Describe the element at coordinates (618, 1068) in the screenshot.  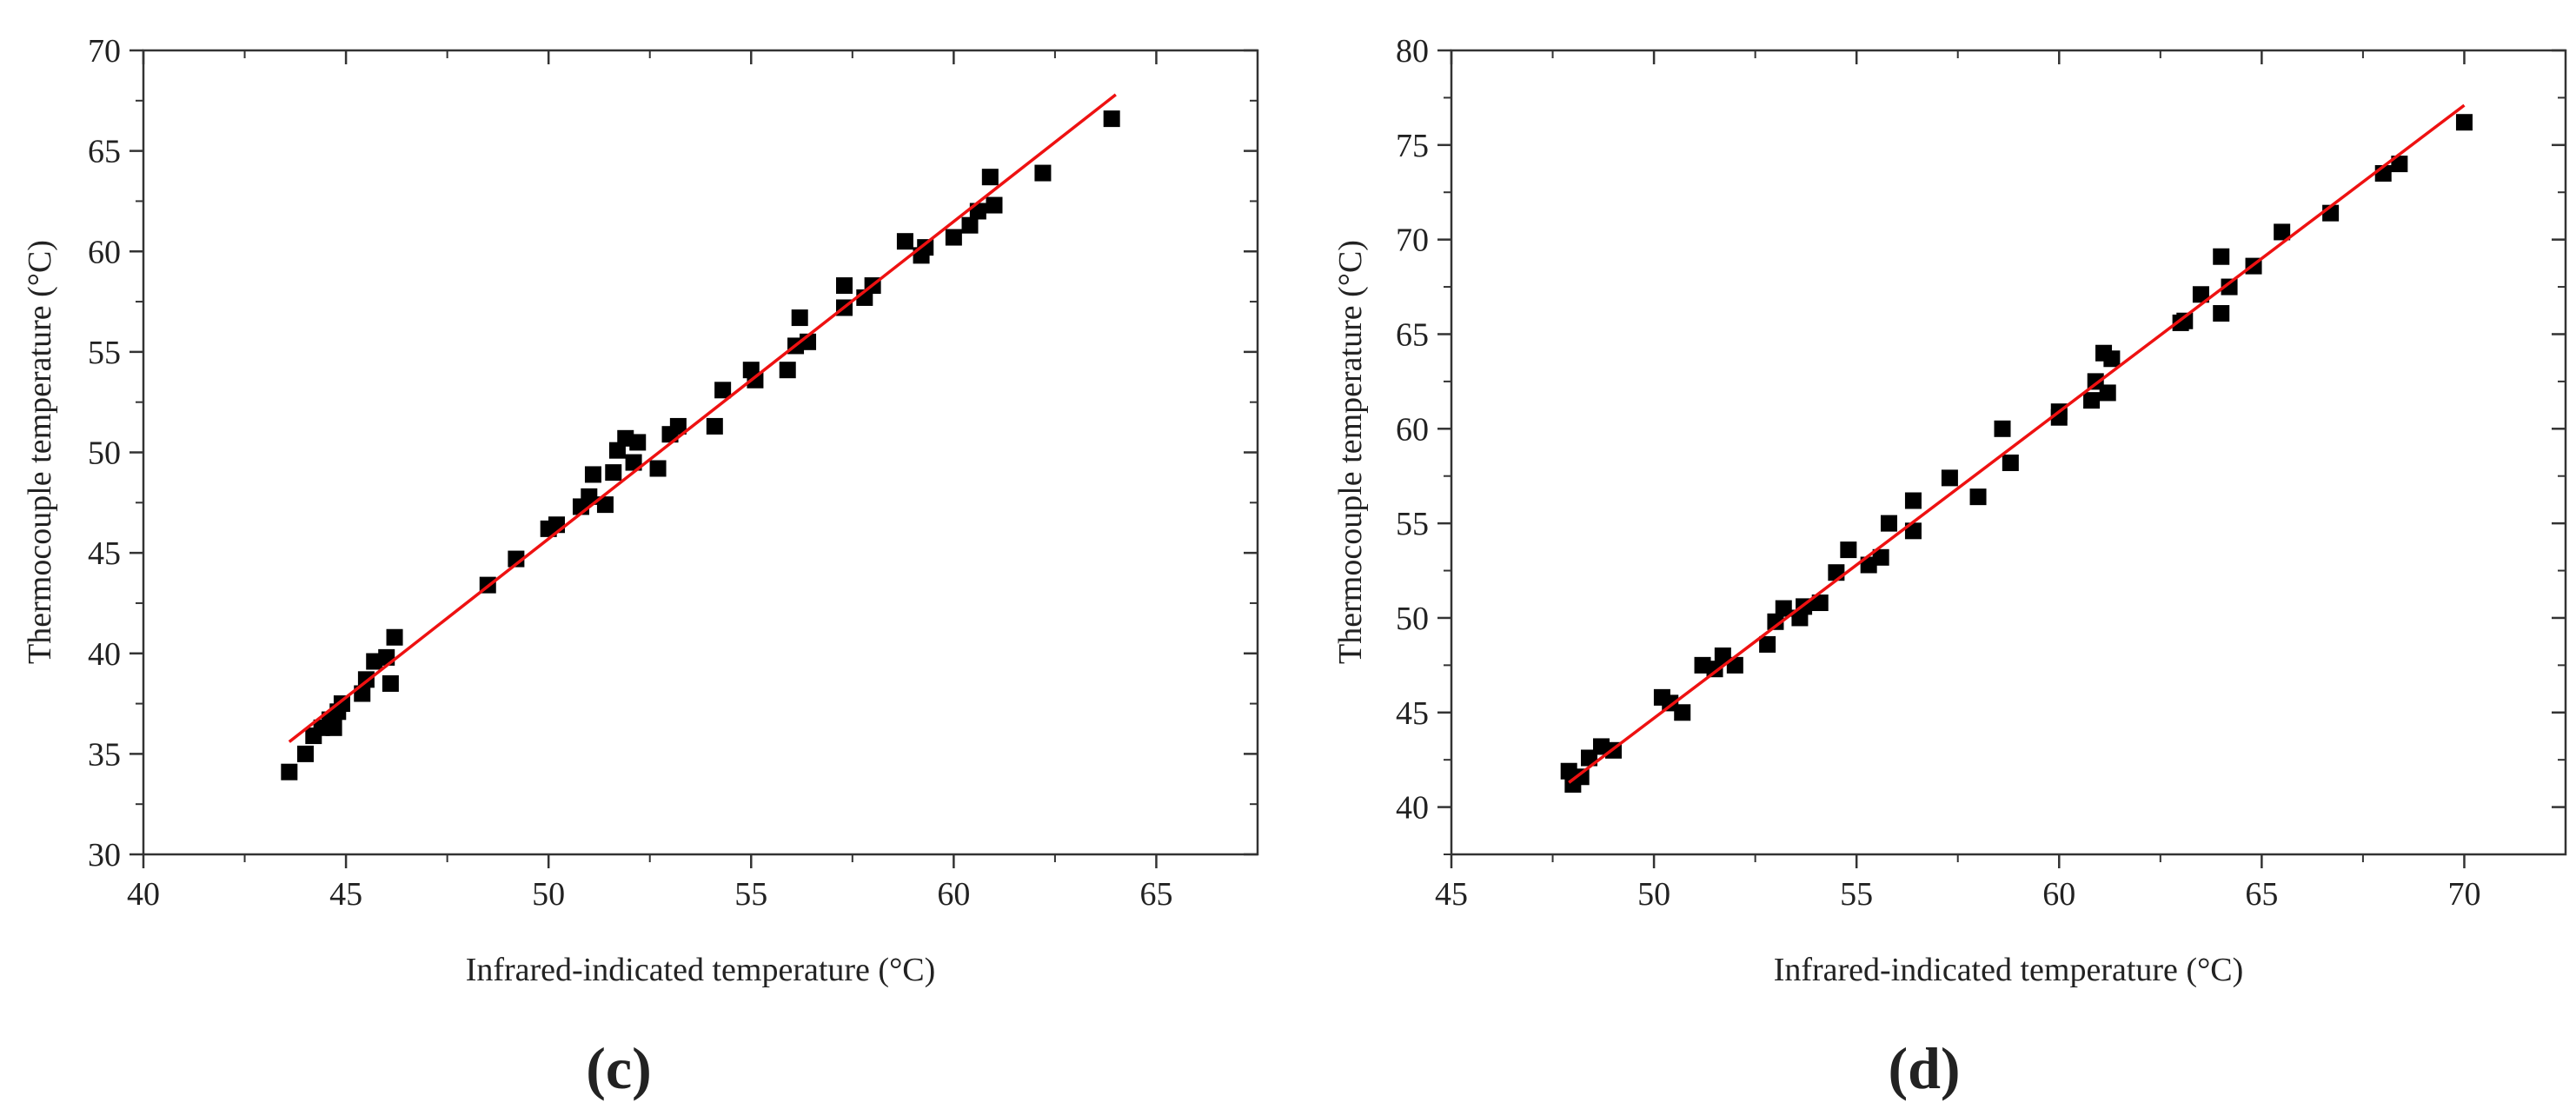
I see `panel-label-c: (c)` at that location.